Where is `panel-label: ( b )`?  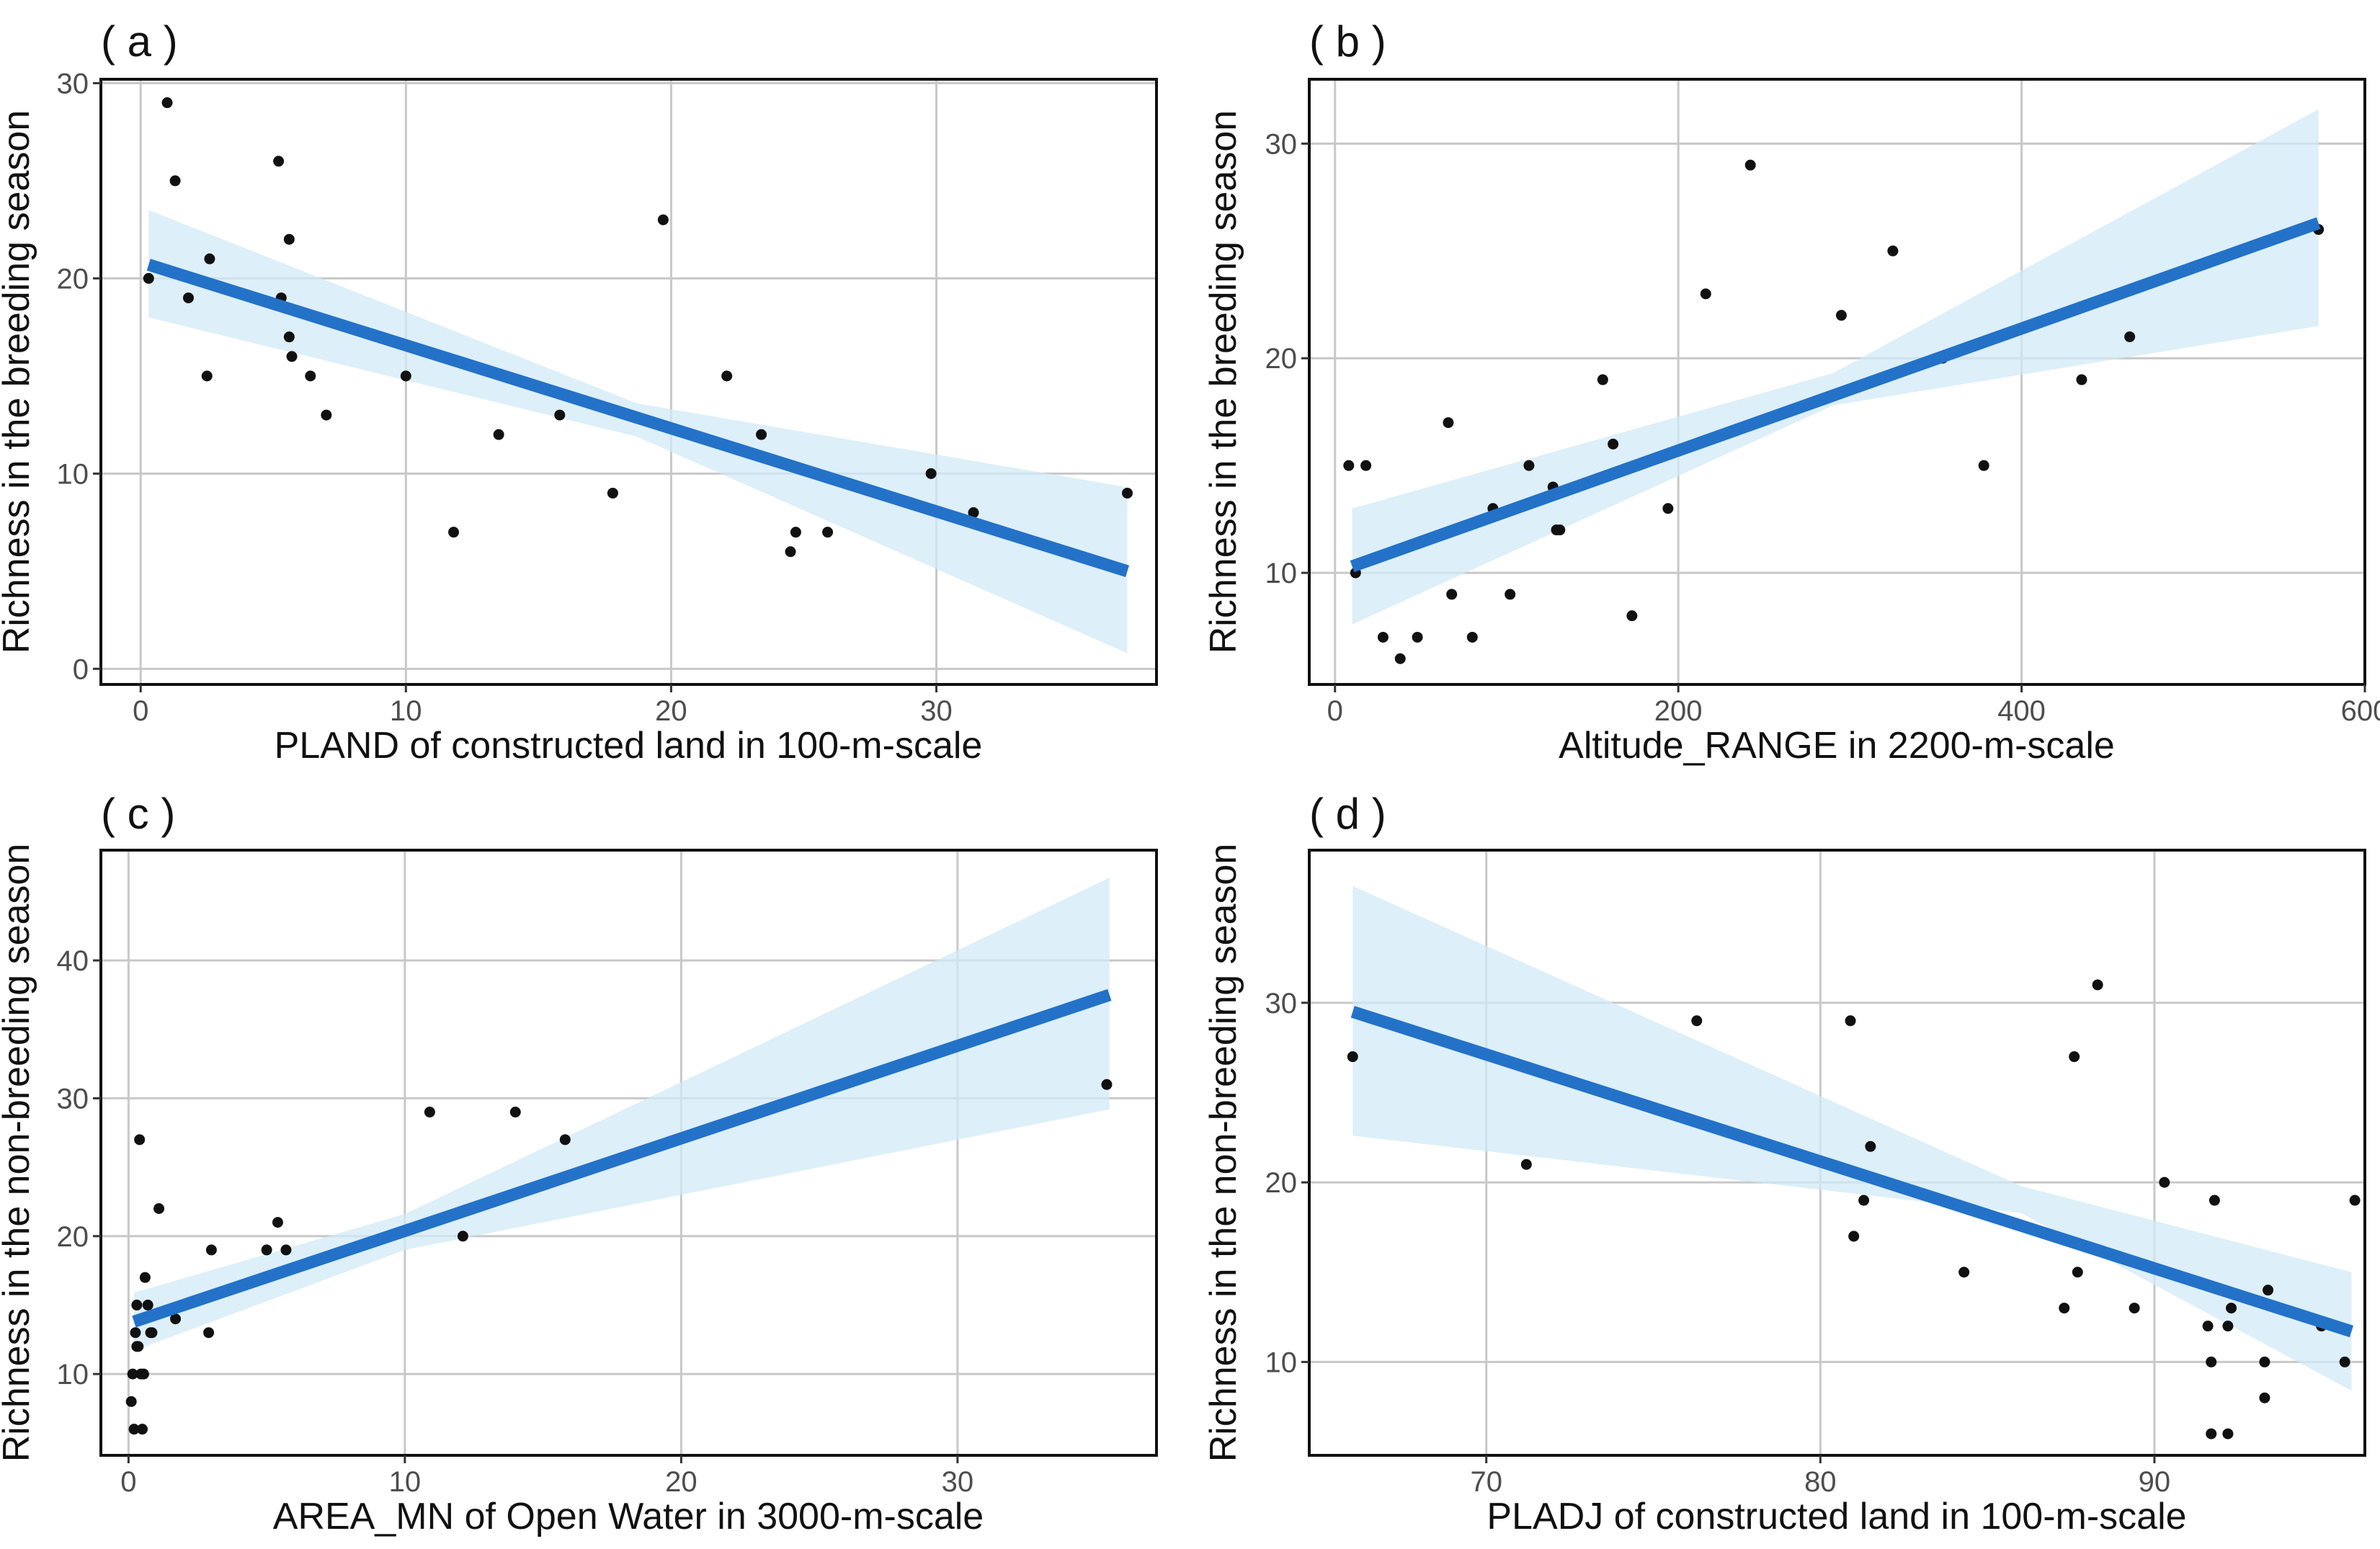
panel-label: ( b ) is located at coordinates (1347, 41).